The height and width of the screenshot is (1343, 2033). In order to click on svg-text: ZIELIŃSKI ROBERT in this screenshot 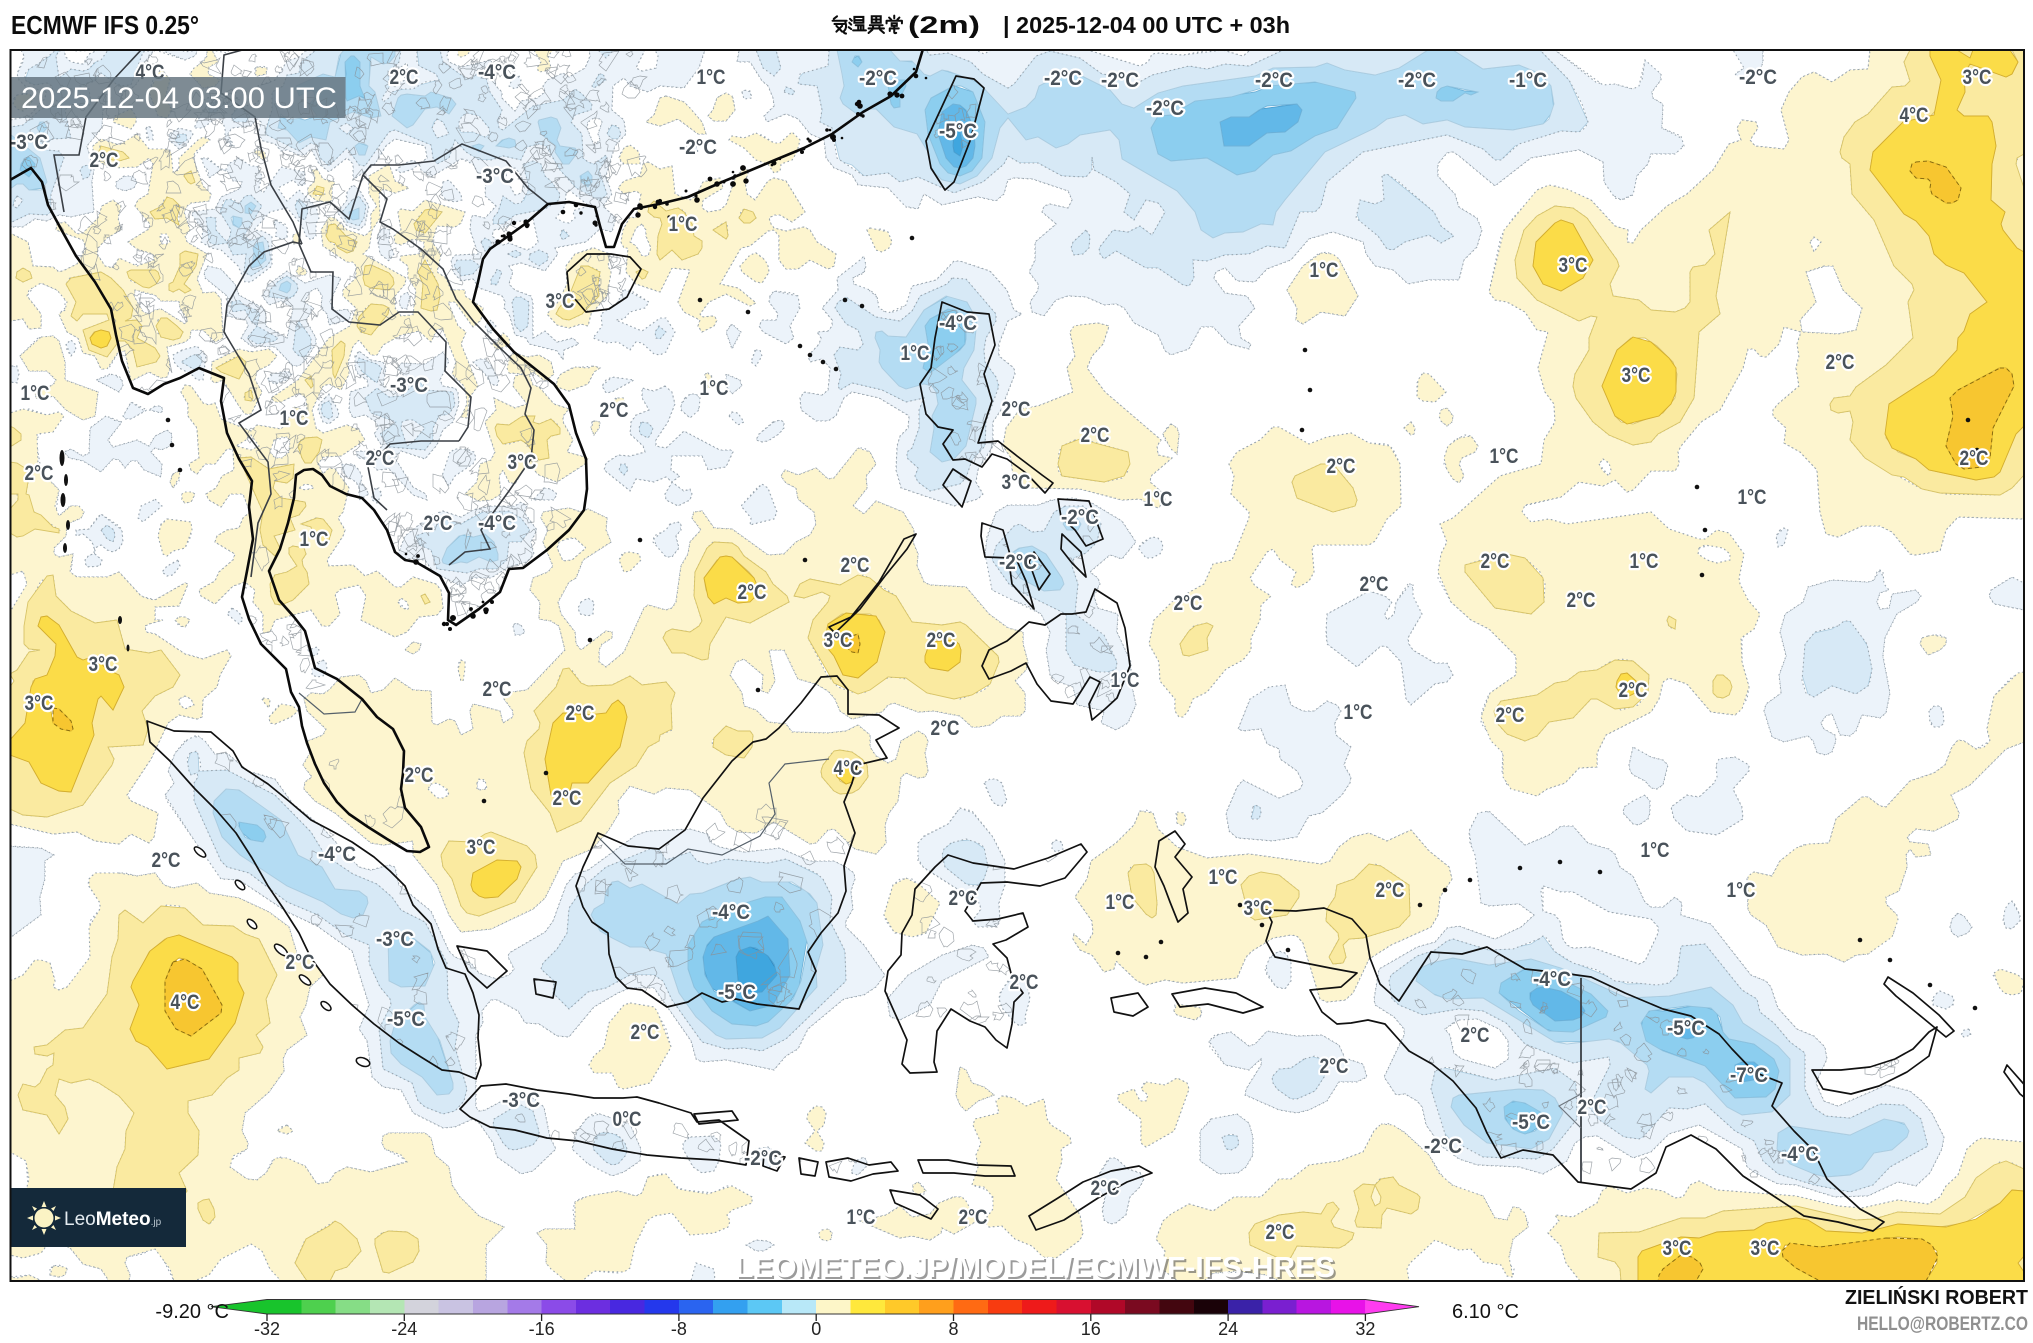, I will do `click(1936, 1297)`.